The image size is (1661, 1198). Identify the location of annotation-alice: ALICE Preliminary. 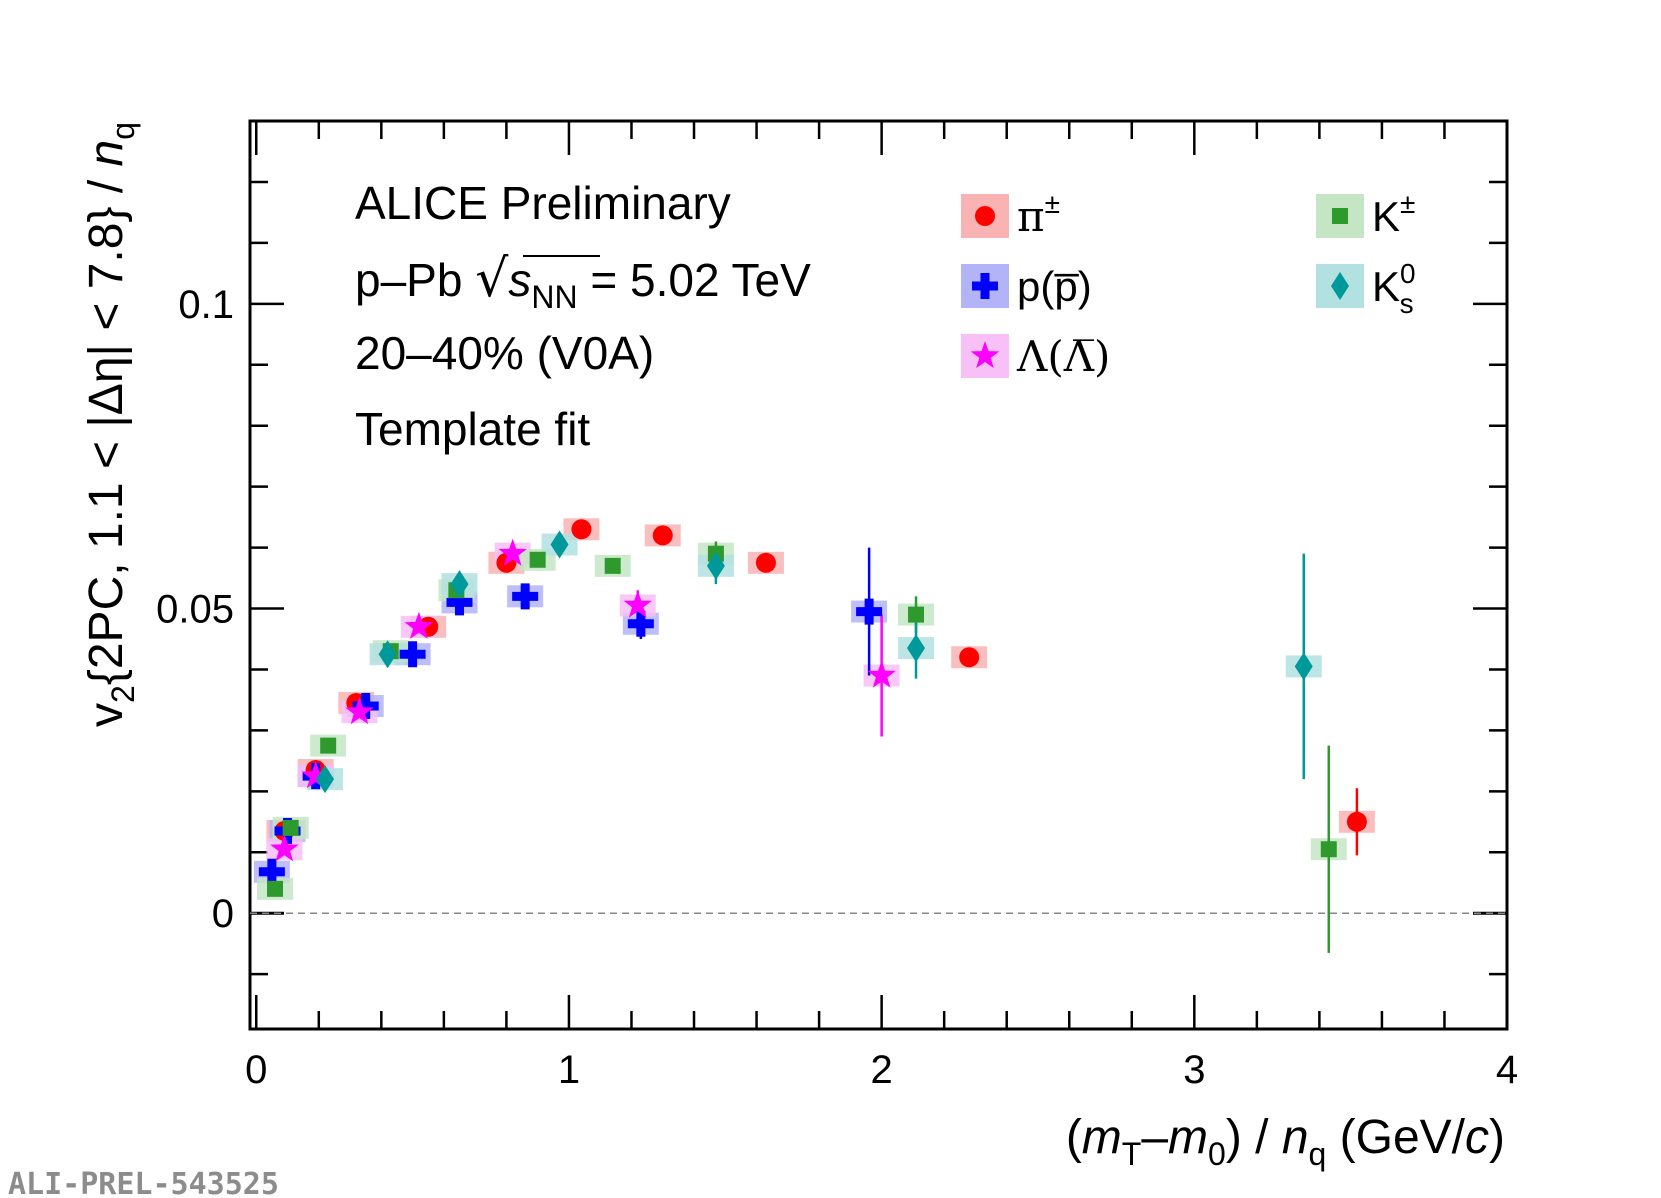
(543, 203).